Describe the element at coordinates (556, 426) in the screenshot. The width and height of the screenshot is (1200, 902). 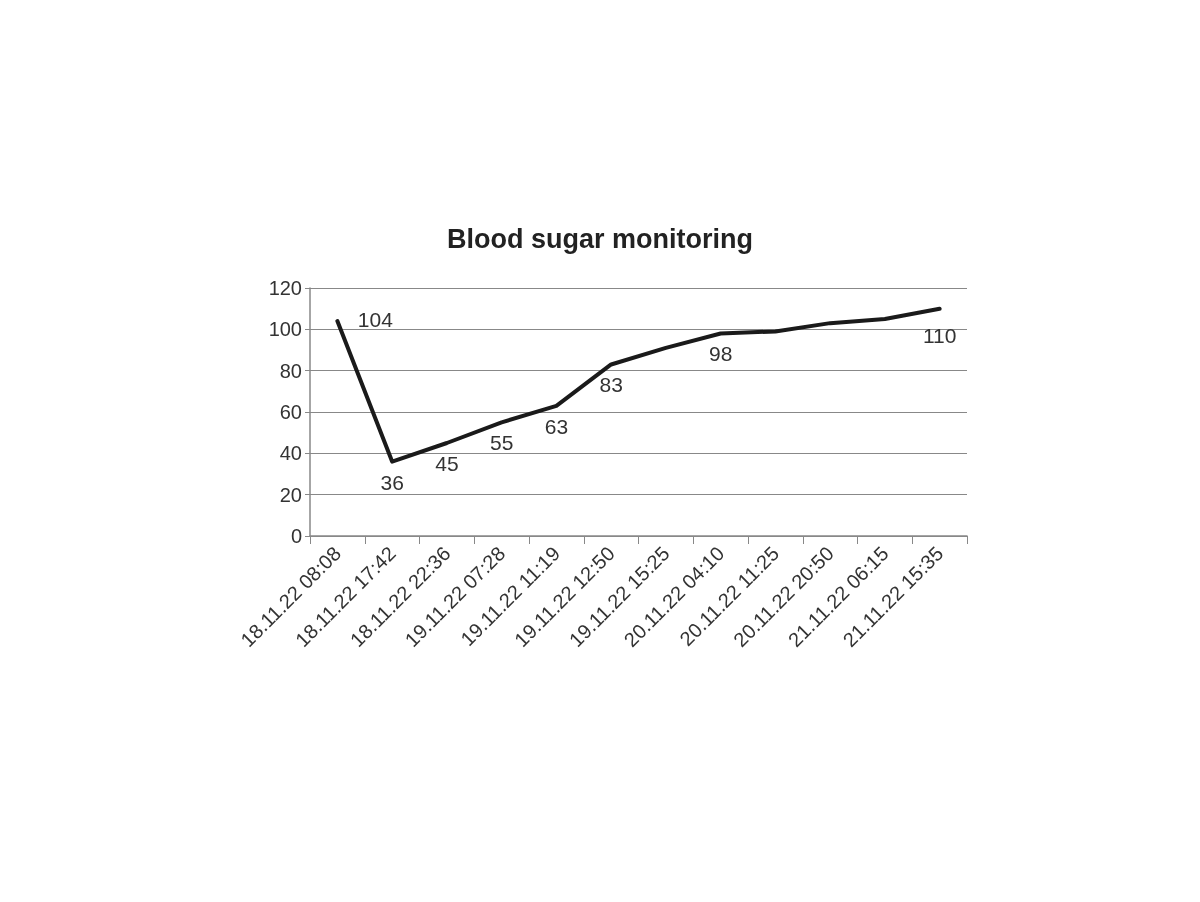
I see `data-label: 63` at that location.